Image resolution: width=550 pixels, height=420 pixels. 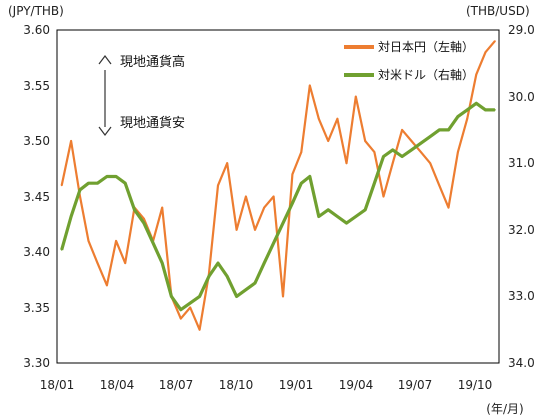 What do you see at coordinates (356, 385) in the screenshot?
I see `x-tick-label: 19/04` at bounding box center [356, 385].